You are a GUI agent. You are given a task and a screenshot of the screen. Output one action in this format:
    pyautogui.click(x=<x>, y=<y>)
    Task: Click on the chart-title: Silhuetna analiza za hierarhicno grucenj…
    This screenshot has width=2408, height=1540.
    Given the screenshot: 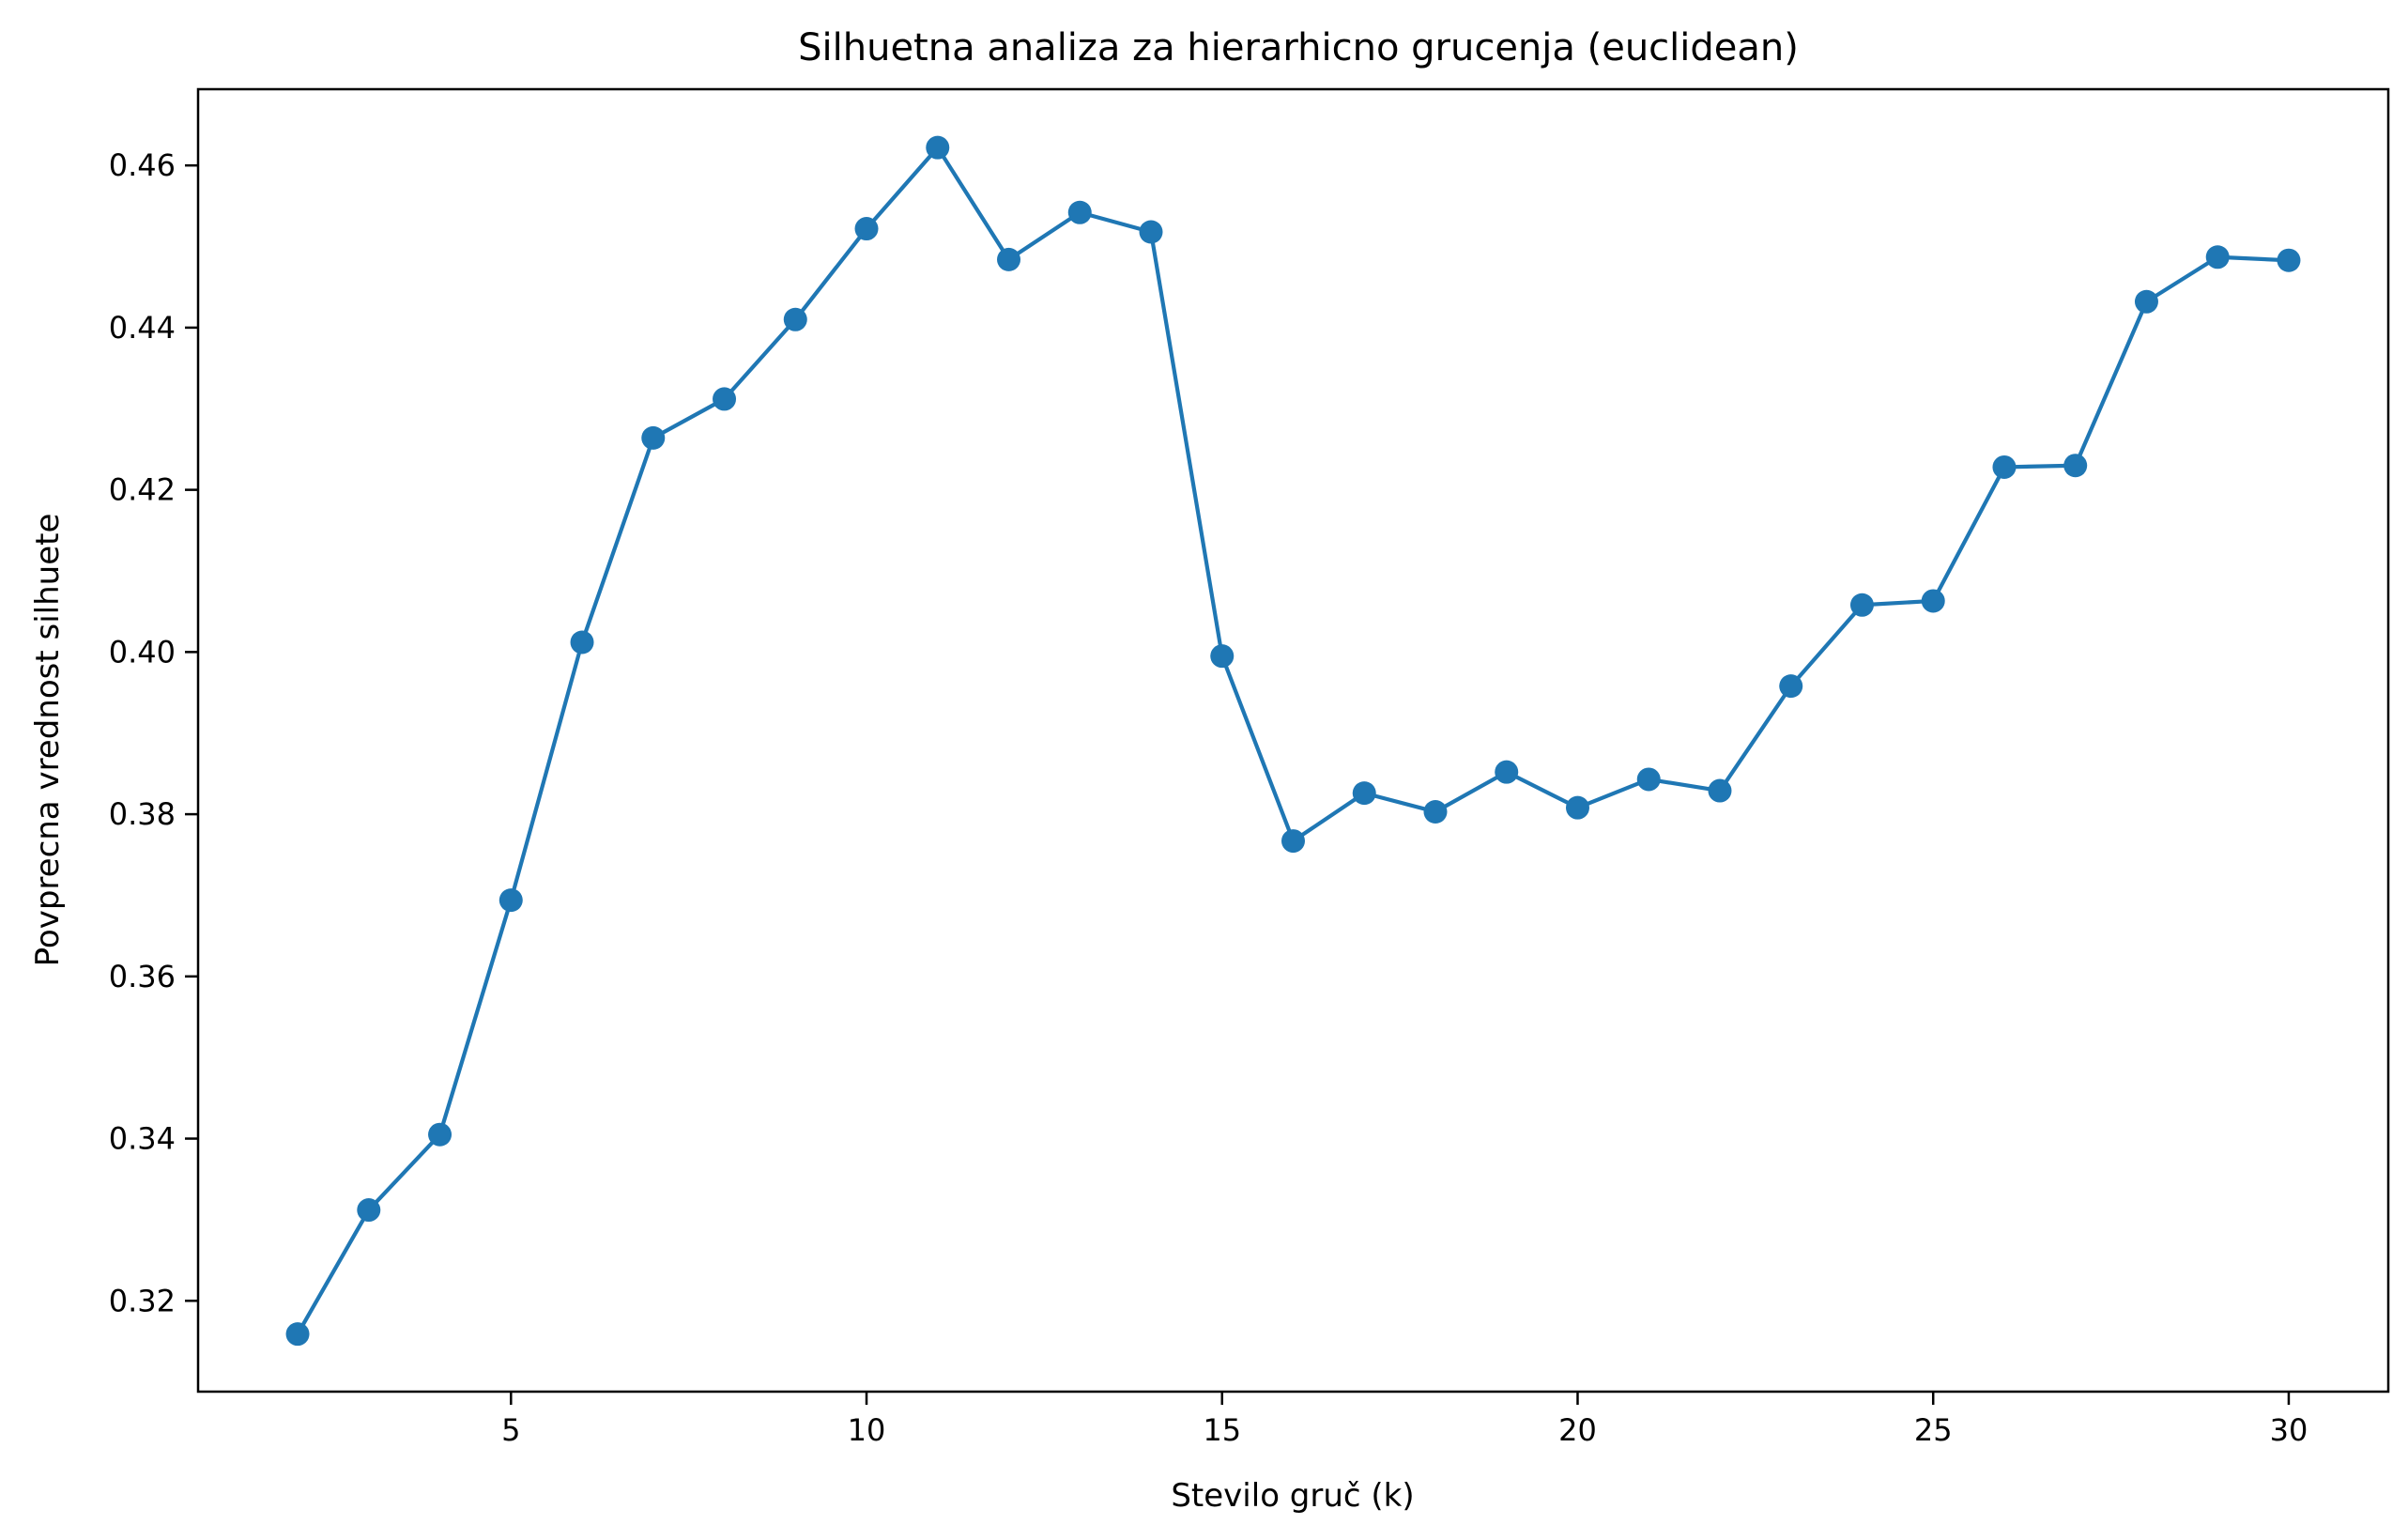 What is the action you would take?
    pyautogui.click(x=1298, y=47)
    